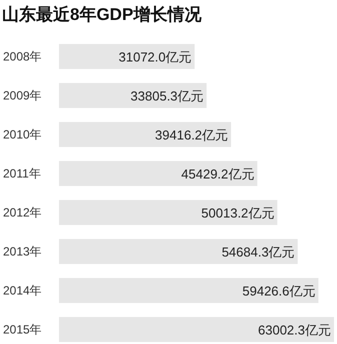  What do you see at coordinates (22, 95) in the screenshot?
I see `y-tick-label: 2009年` at bounding box center [22, 95].